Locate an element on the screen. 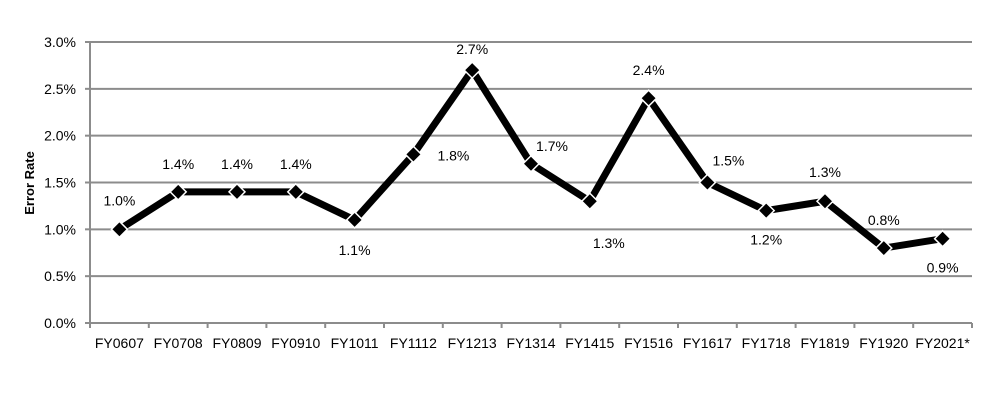 Image resolution: width=1008 pixels, height=418 pixels. y-tick-label: 3.0% is located at coordinates (60, 42).